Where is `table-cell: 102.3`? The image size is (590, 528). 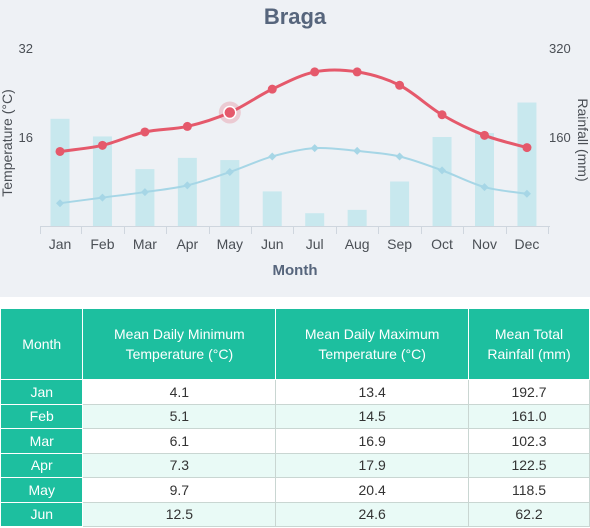 table-cell: 102.3 is located at coordinates (529, 441).